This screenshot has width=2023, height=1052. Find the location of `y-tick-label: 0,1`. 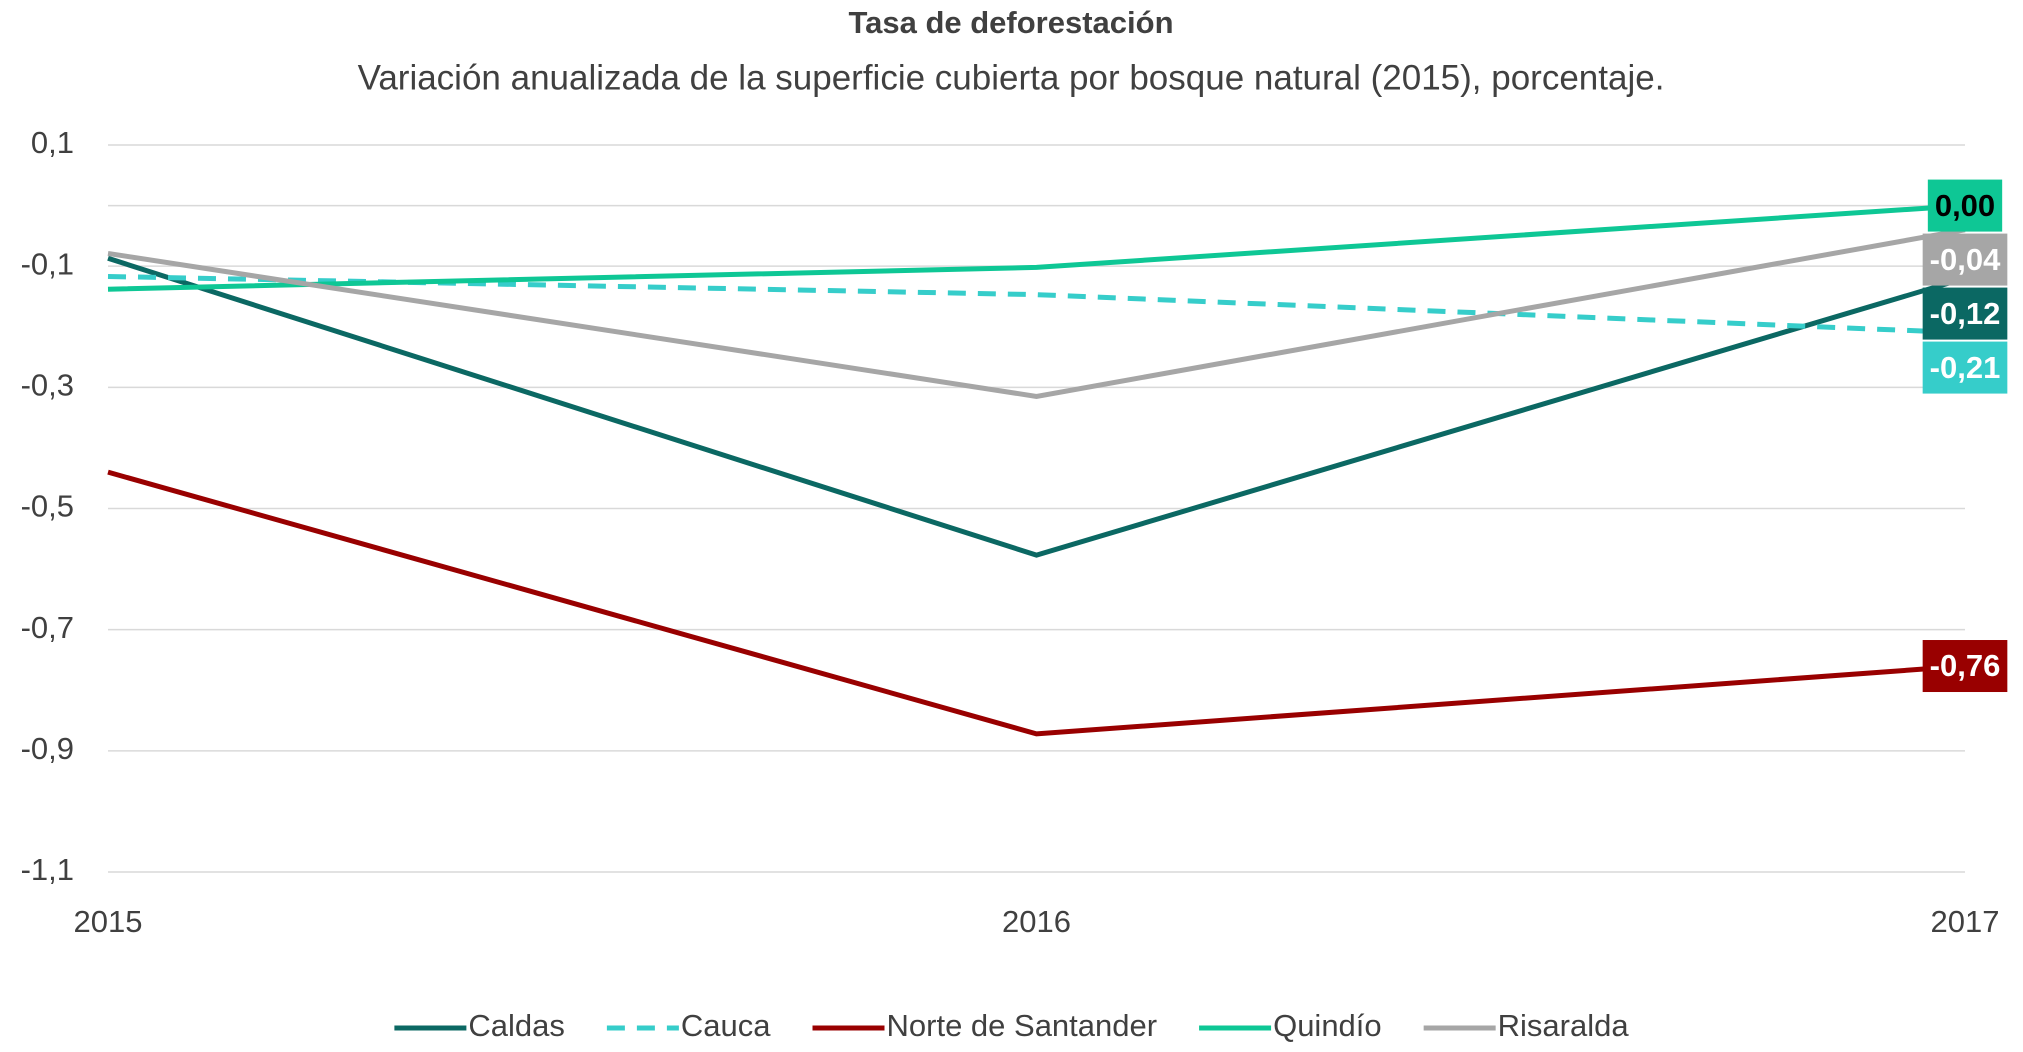

y-tick-label: 0,1 is located at coordinates (52, 142).